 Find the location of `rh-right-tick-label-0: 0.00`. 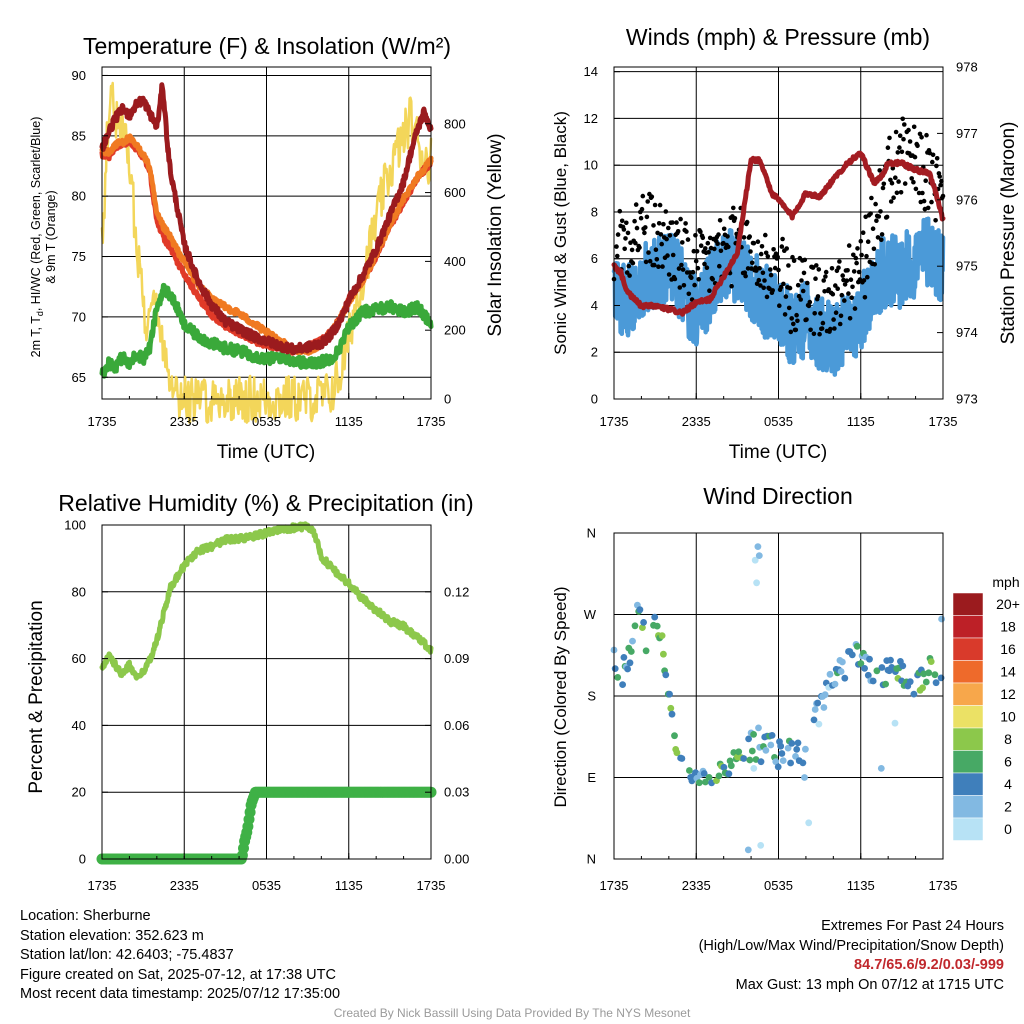

rh-right-tick-label-0: 0.00 is located at coordinates (456, 859).